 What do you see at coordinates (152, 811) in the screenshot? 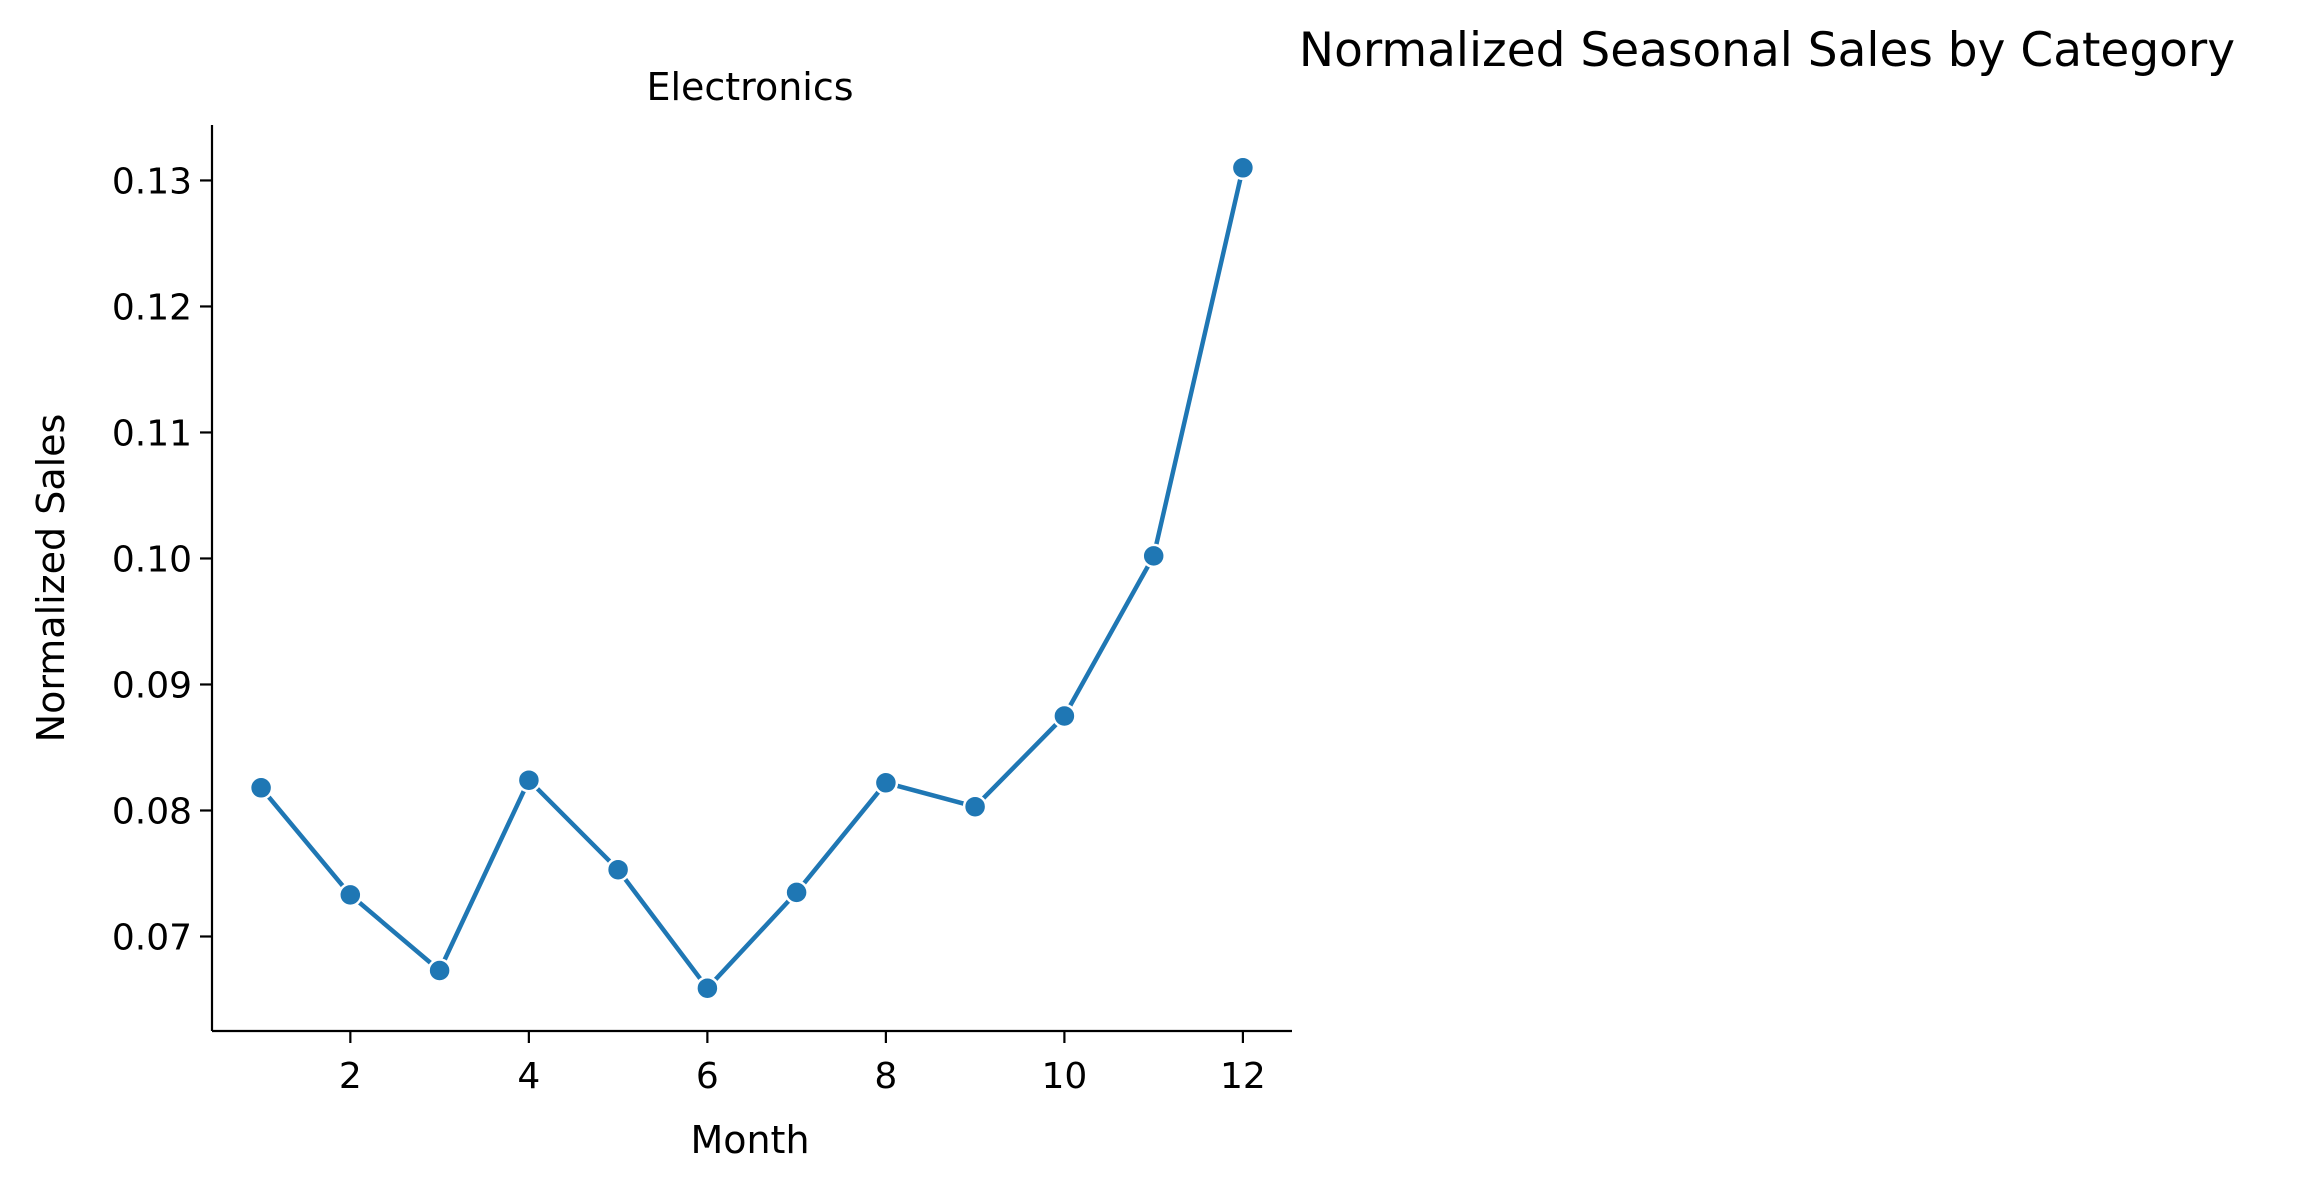
I see `y-tick-label: 0.08` at bounding box center [152, 811].